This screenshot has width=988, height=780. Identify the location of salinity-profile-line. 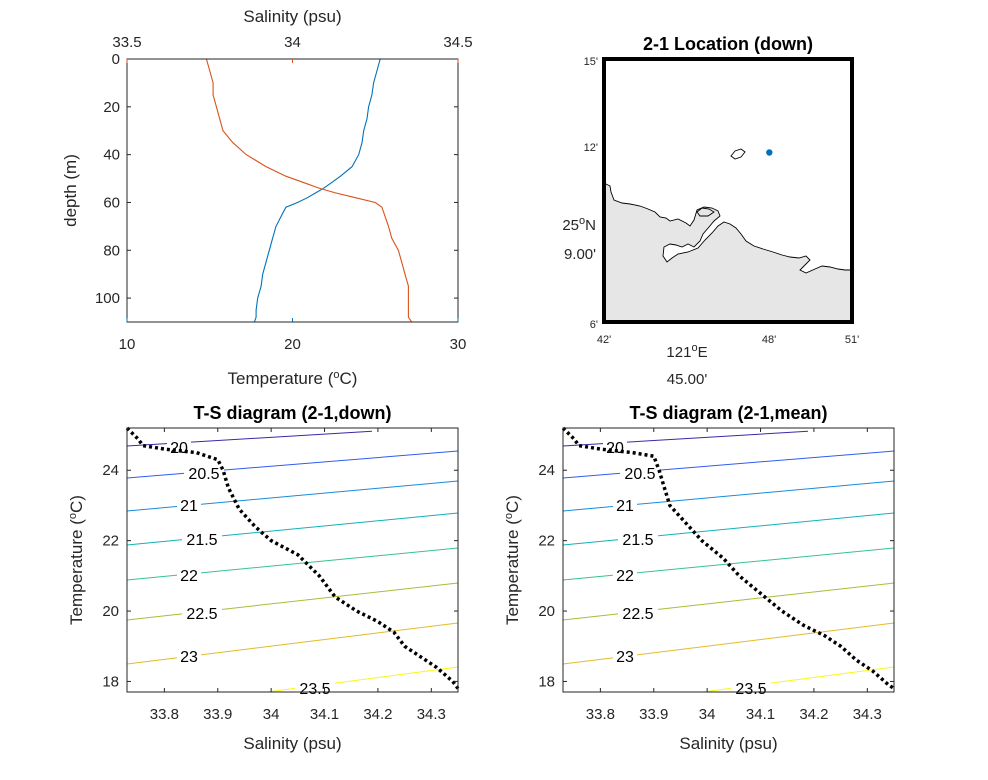
(309, 190).